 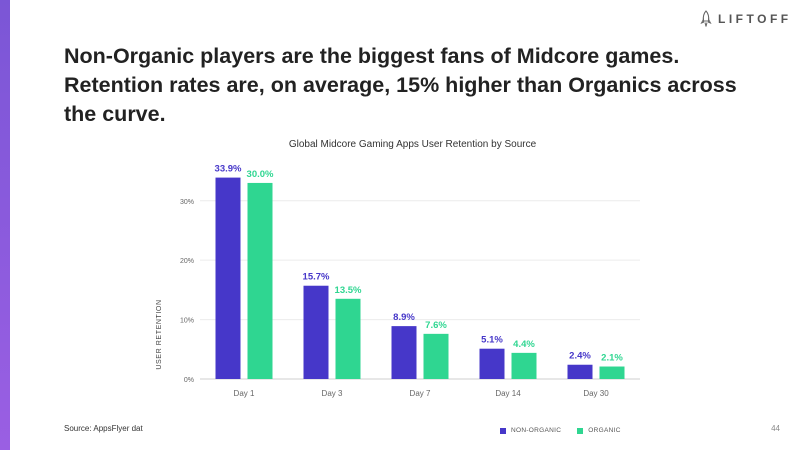 I want to click on data-label-organic: 7.6%, so click(x=436, y=325).